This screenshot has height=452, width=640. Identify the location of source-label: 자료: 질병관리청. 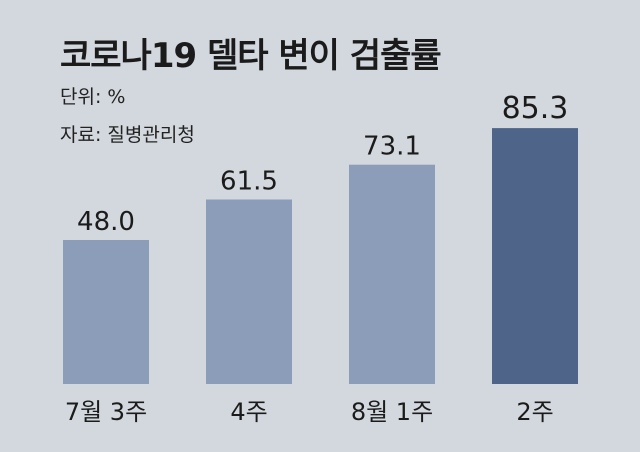
(127, 135).